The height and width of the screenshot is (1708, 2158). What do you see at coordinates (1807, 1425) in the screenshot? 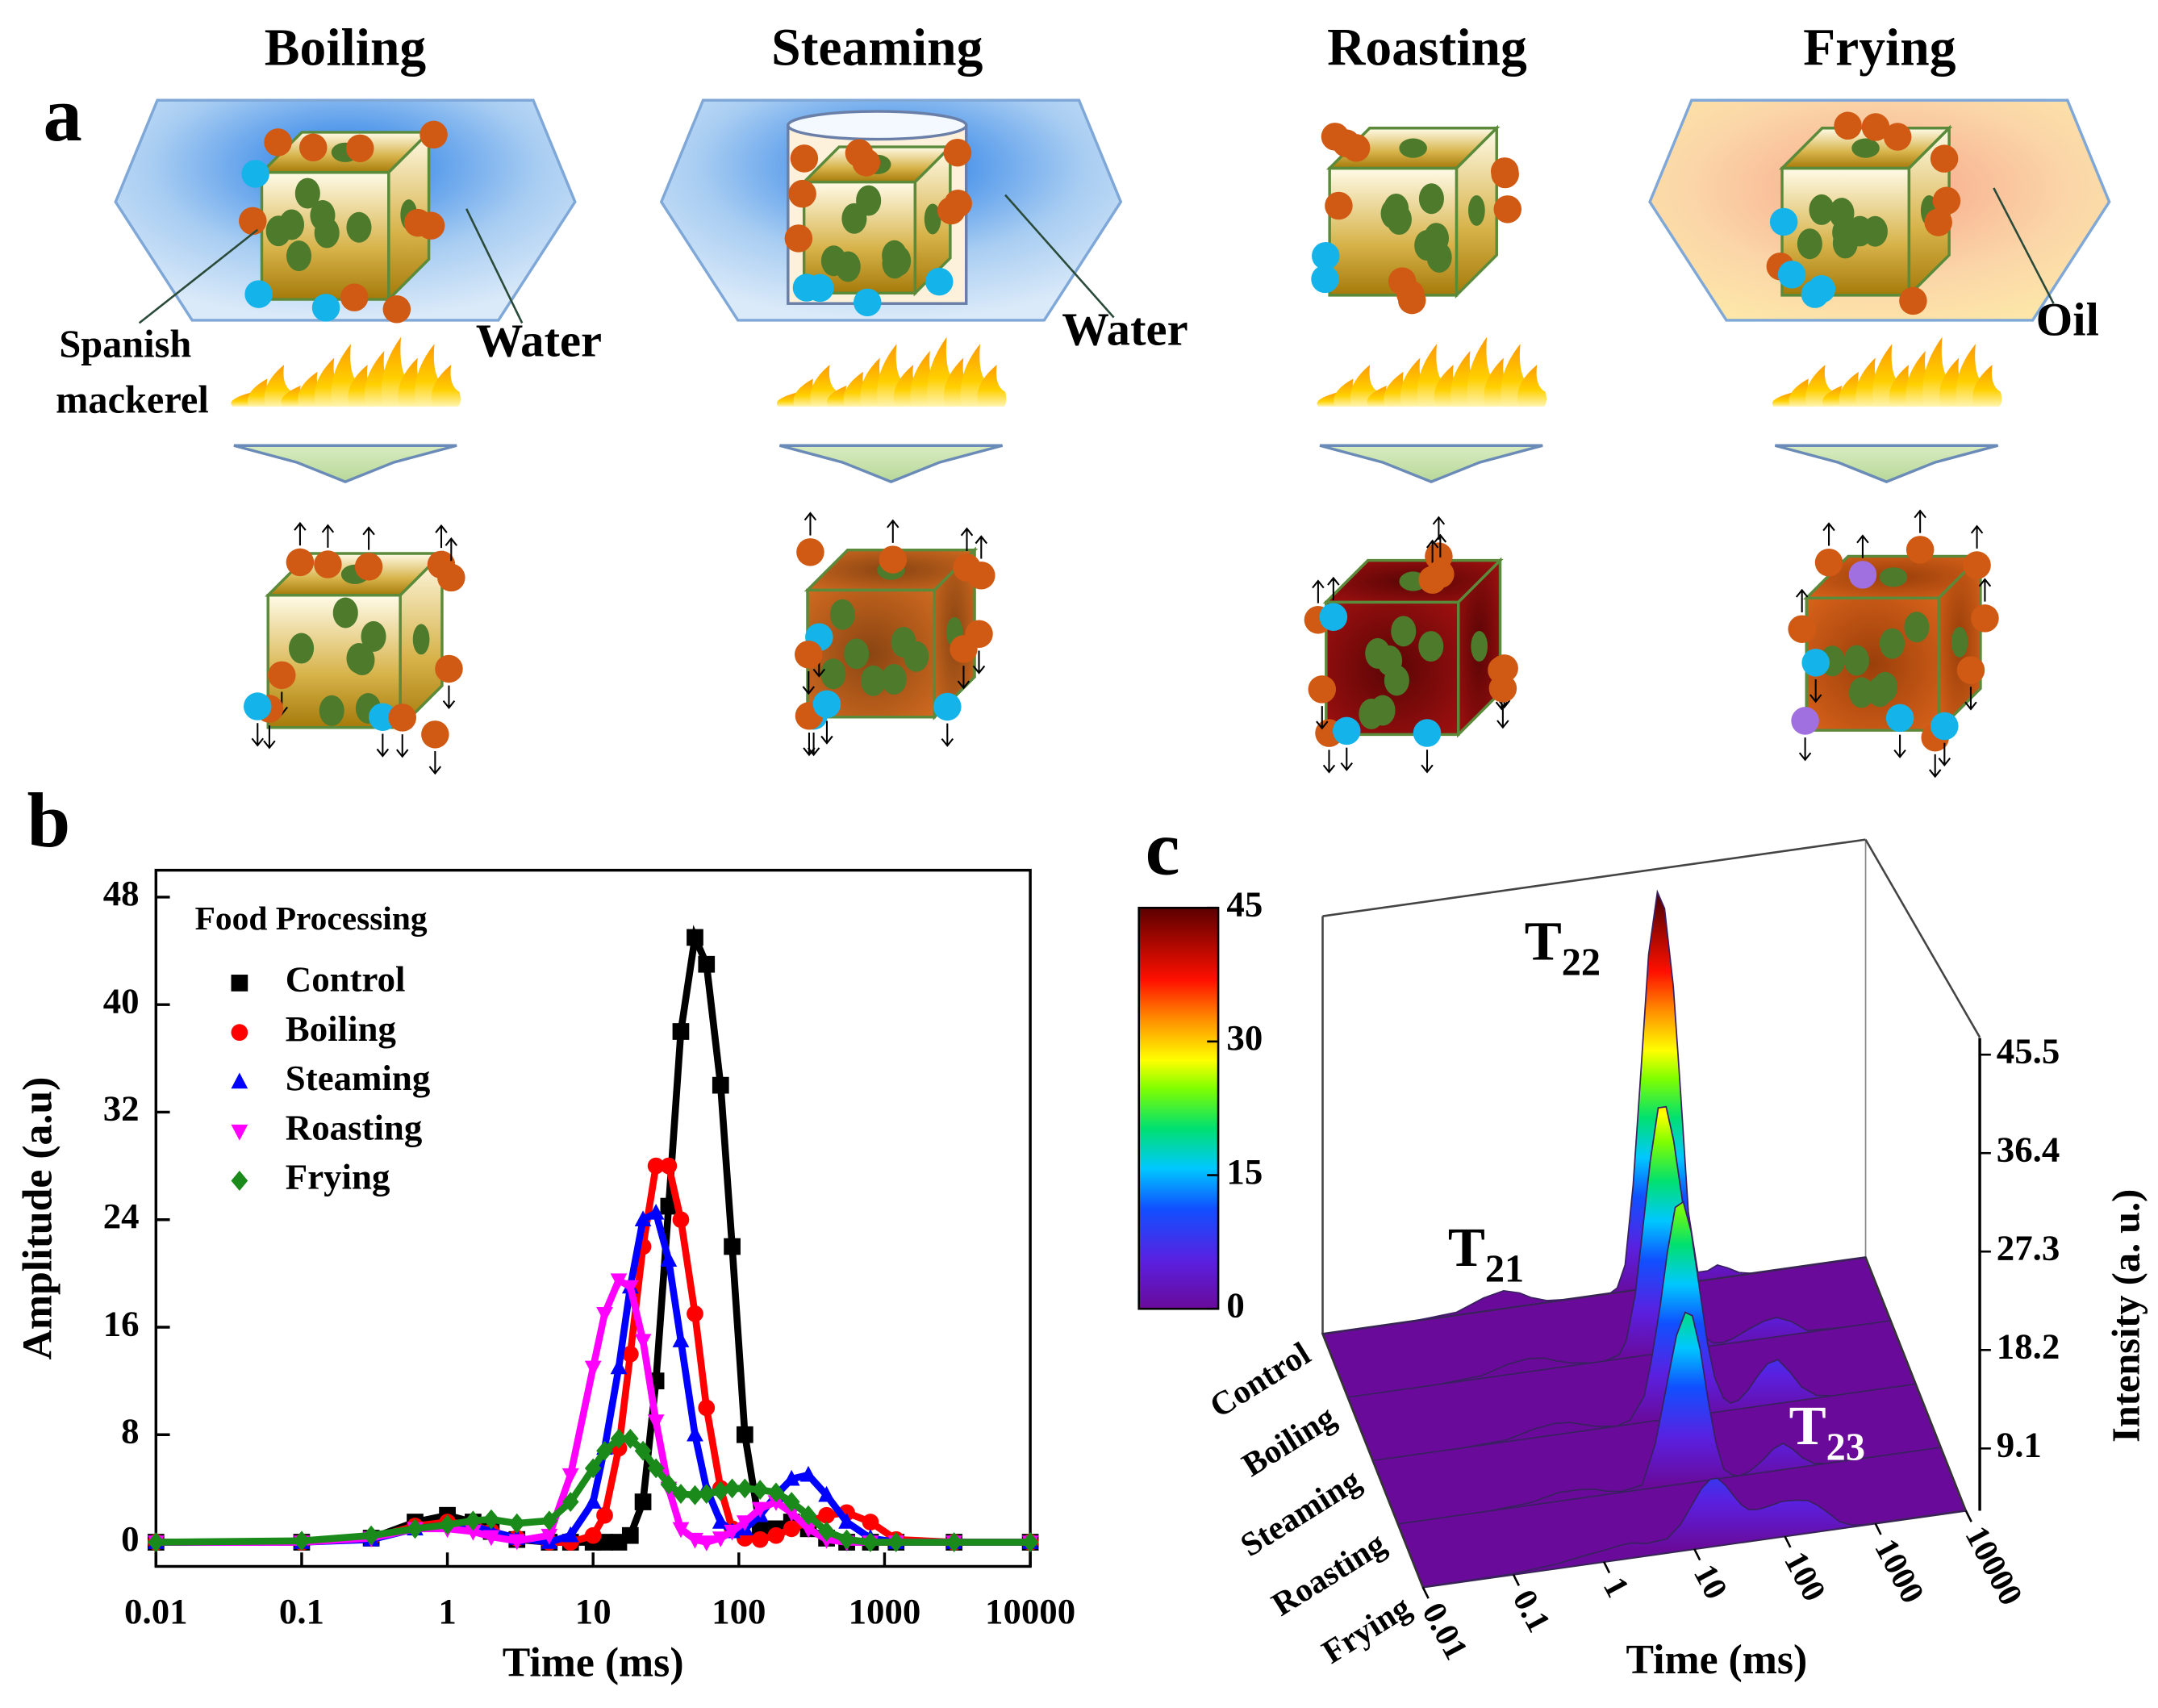
I see `annotation-main: T` at bounding box center [1807, 1425].